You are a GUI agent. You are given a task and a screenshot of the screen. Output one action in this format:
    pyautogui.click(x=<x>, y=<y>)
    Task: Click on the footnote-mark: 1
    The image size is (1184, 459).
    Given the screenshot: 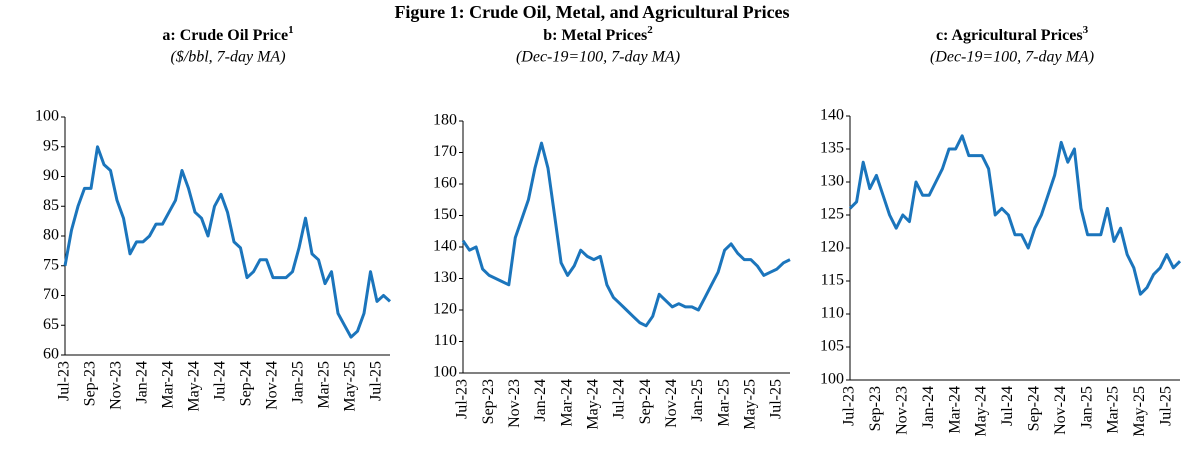 What is the action you would take?
    pyautogui.click(x=291, y=30)
    